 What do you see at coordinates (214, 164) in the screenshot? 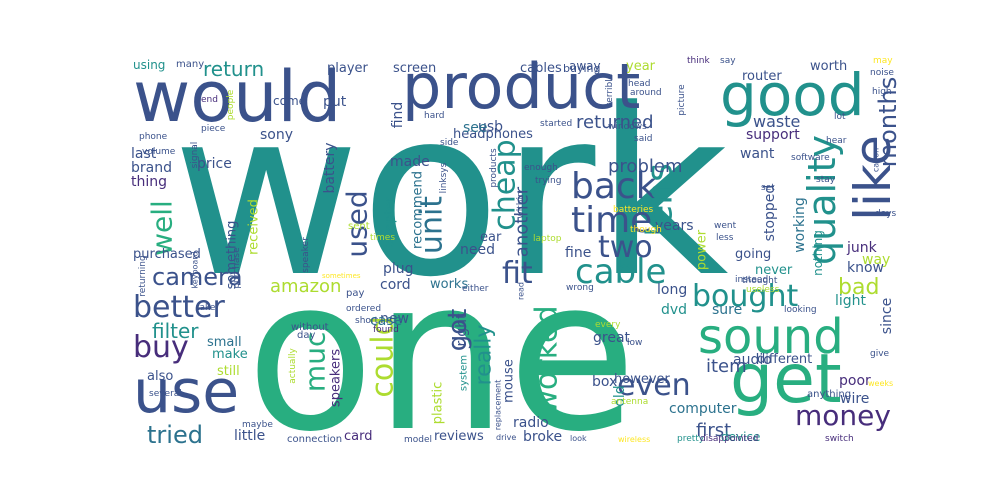
I see `word-price: price` at bounding box center [214, 164].